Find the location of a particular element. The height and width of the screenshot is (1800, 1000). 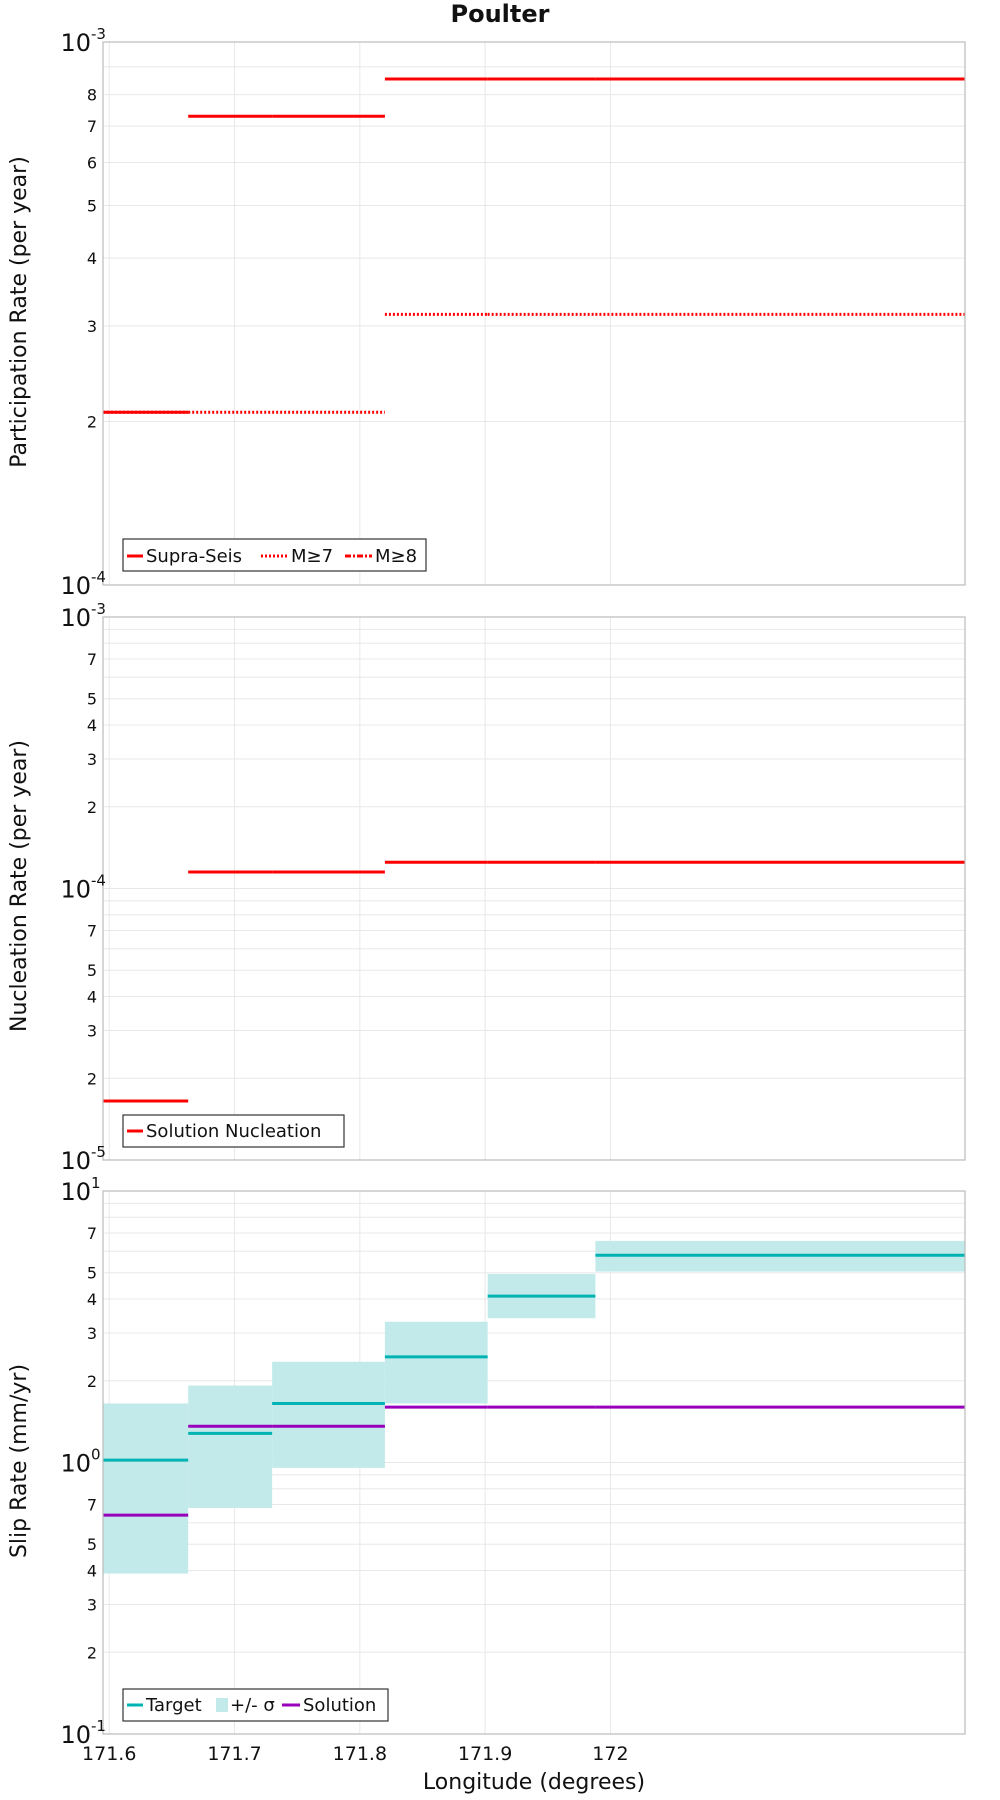

x-tick-label: 171.7 is located at coordinates (234, 1754).